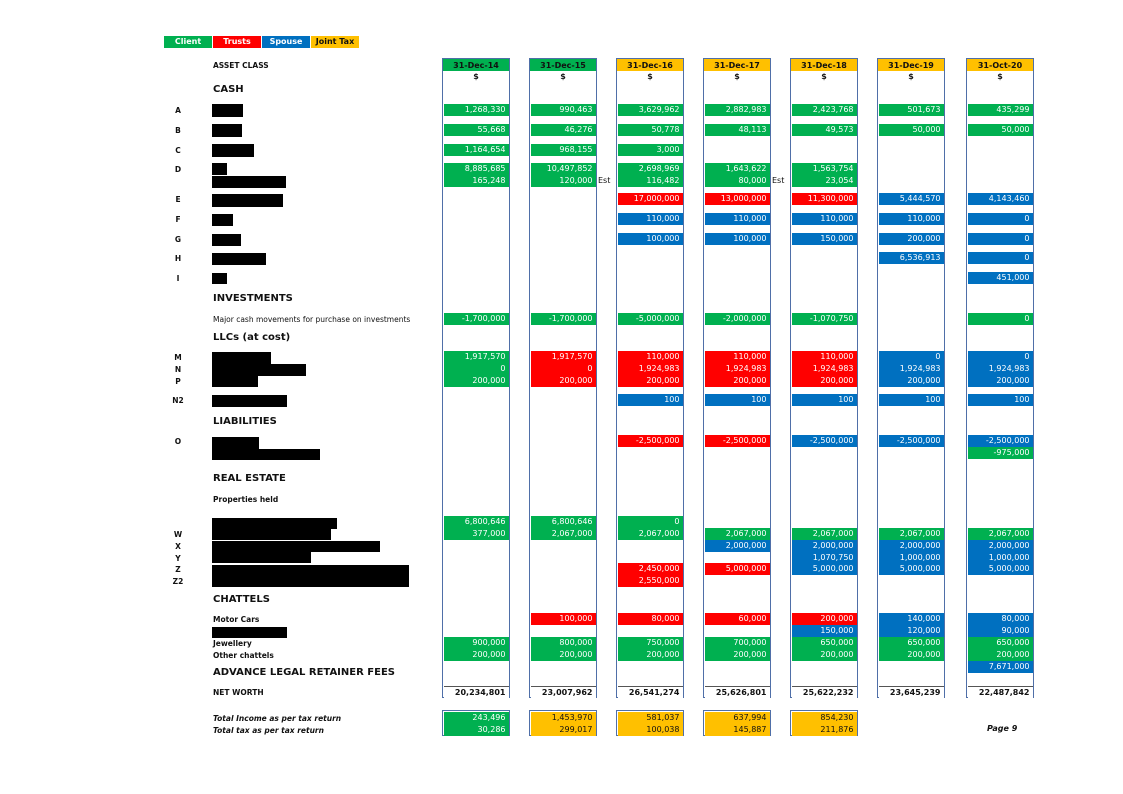 The width and height of the screenshot is (1123, 794). I want to click on value-cell-a: 3,629,962, so click(650, 110).